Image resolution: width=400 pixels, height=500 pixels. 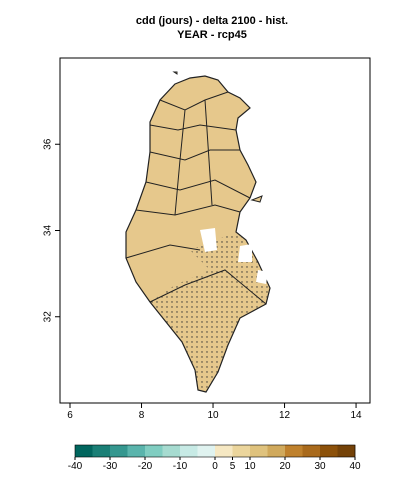 I want to click on y-tick-label: 32, so click(x=48, y=317).